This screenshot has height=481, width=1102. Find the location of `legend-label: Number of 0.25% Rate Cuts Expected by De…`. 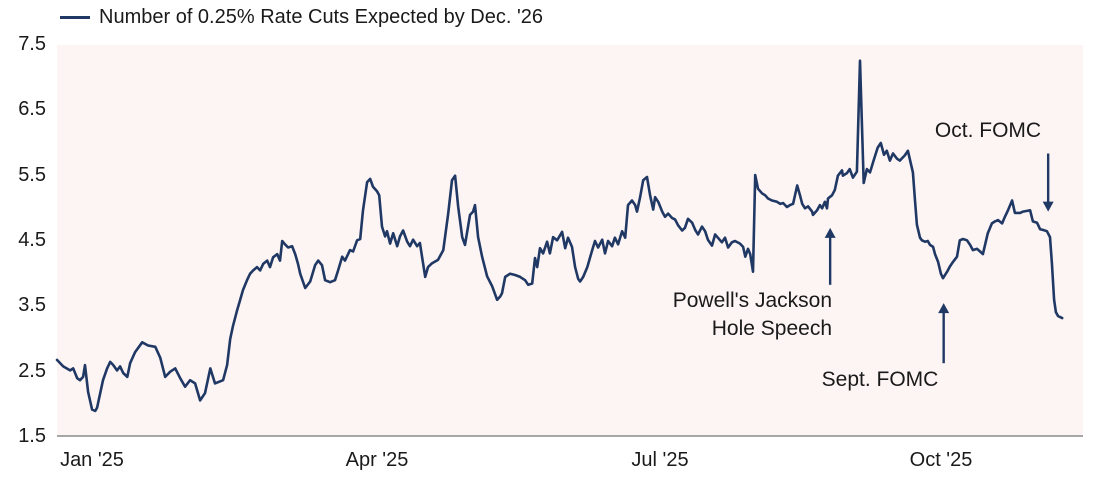

legend-label: Number of 0.25% Rate Cuts Expected by De… is located at coordinates (321, 17).